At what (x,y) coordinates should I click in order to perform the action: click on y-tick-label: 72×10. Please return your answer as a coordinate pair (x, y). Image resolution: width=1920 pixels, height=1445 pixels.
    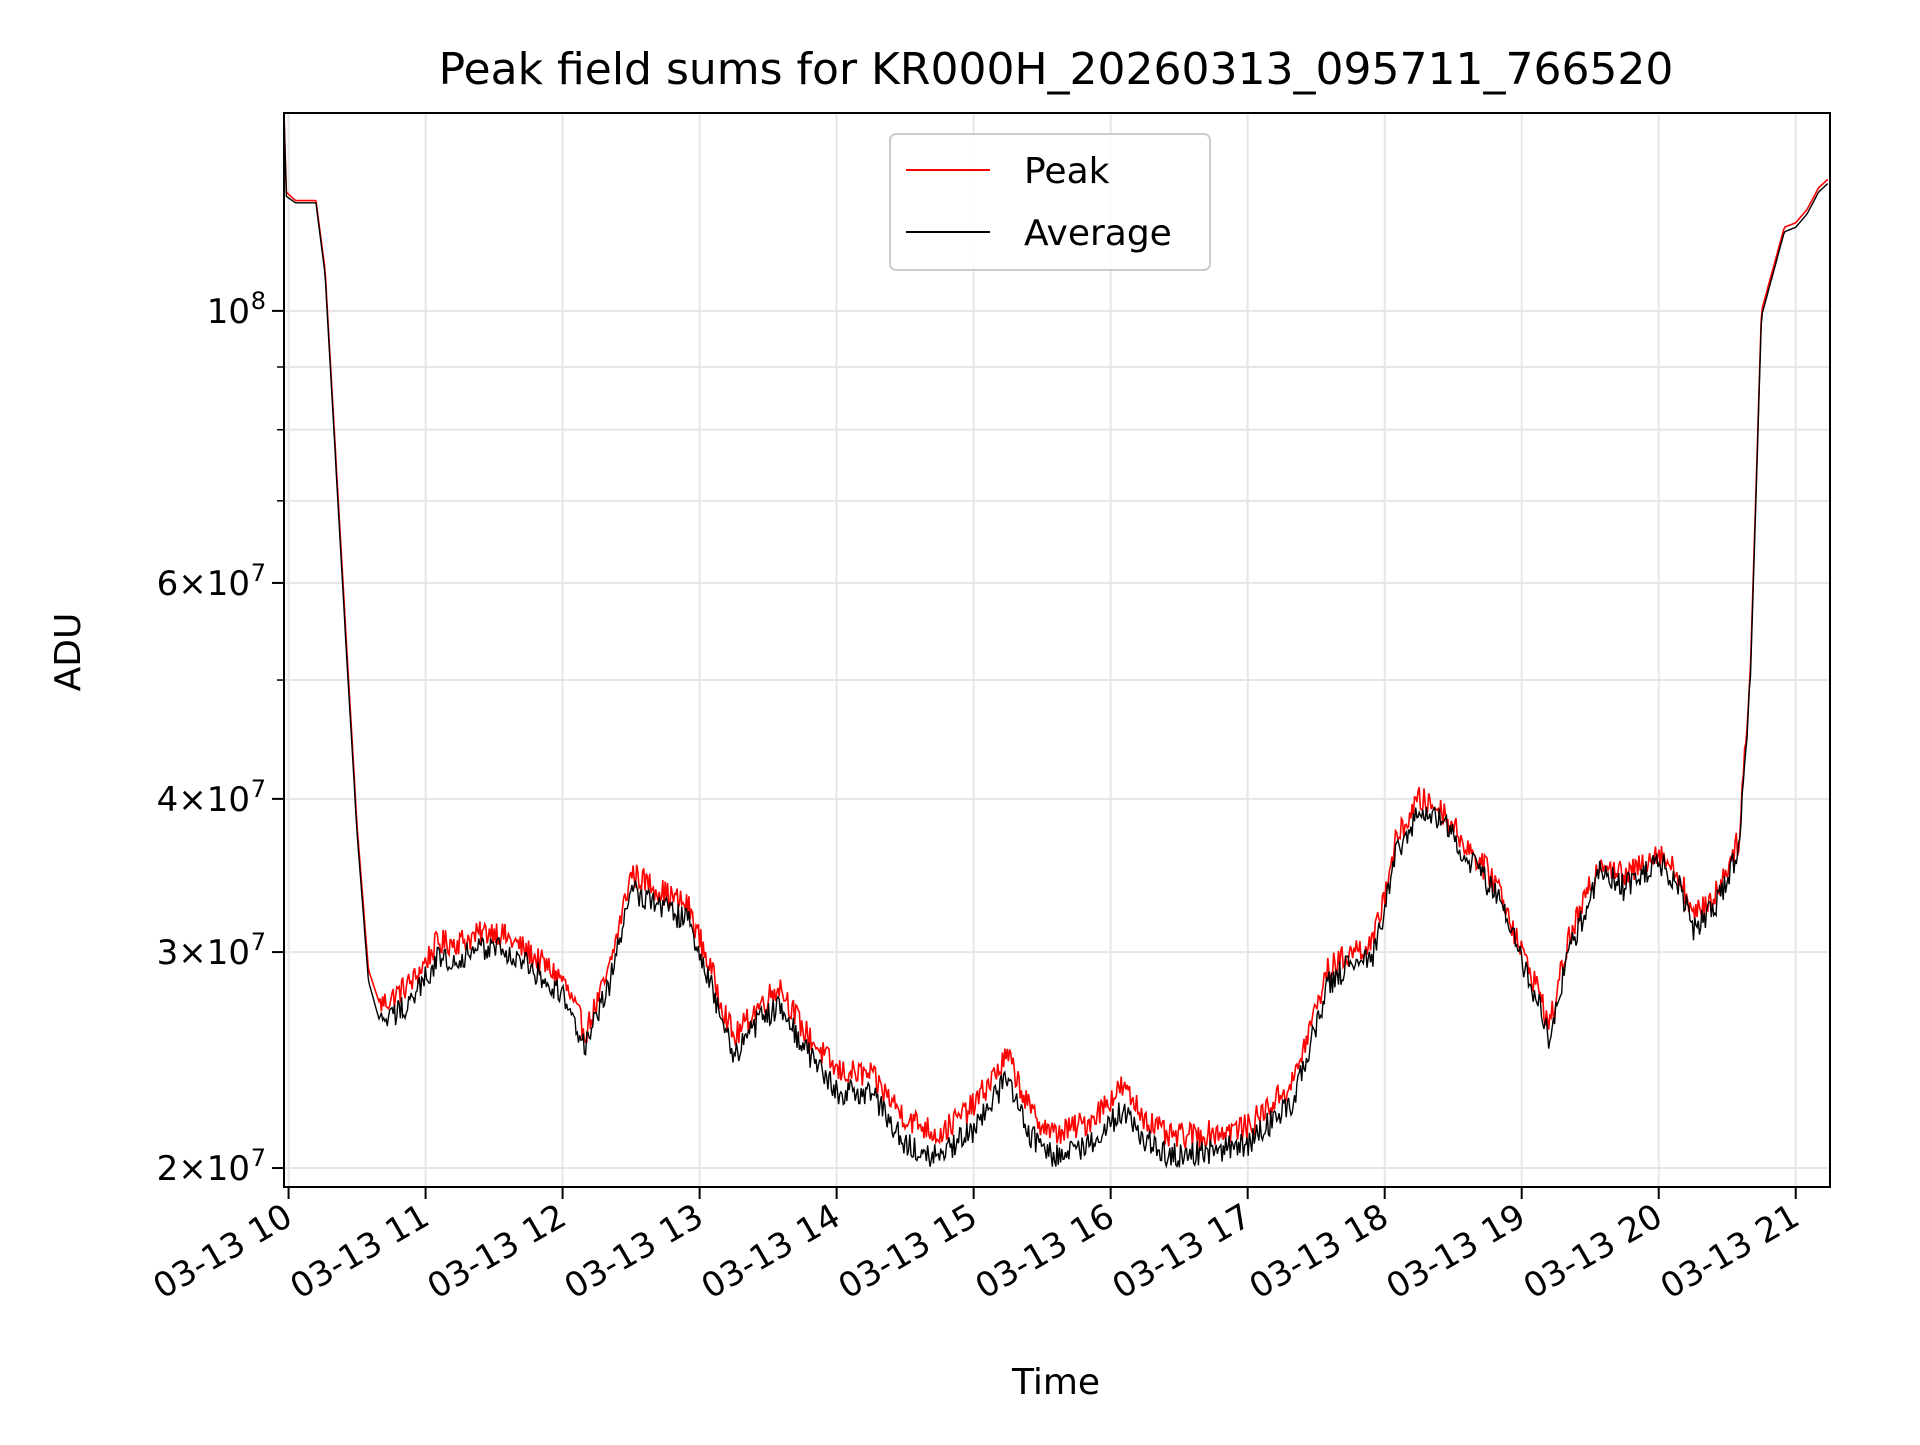
    Looking at the image, I should click on (211, 1166).